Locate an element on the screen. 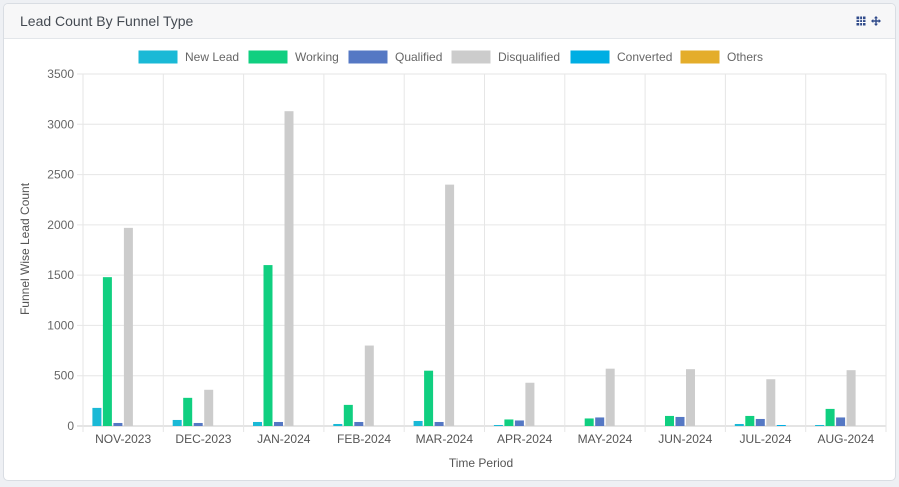 The image size is (899, 487). bar-disqualified-dec-2023 is located at coordinates (209, 407).